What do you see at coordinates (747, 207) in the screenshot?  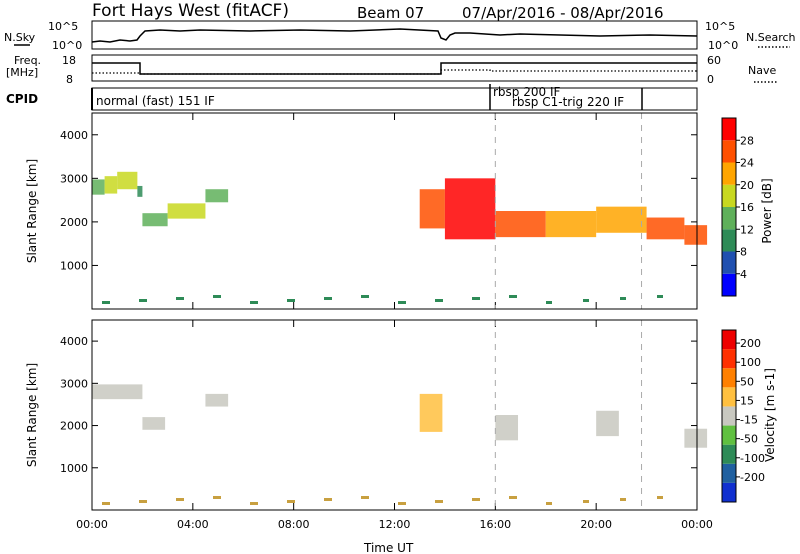 I see `colorbar-tick-label: 16` at bounding box center [747, 207].